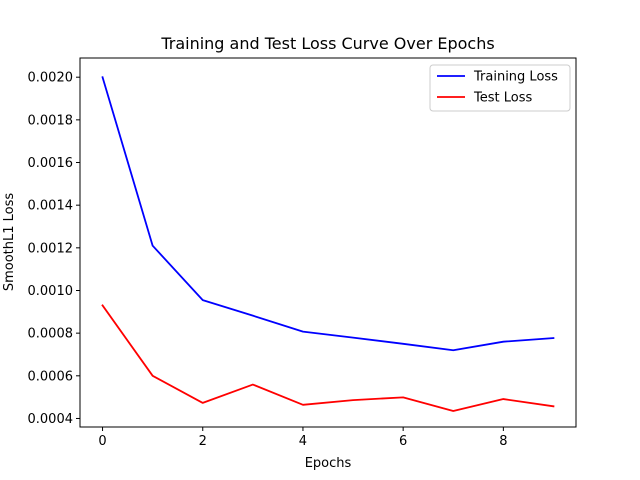 The height and width of the screenshot is (480, 640). Describe the element at coordinates (51, 334) in the screenshot. I see `y-tick-label: 0.0008` at that location.